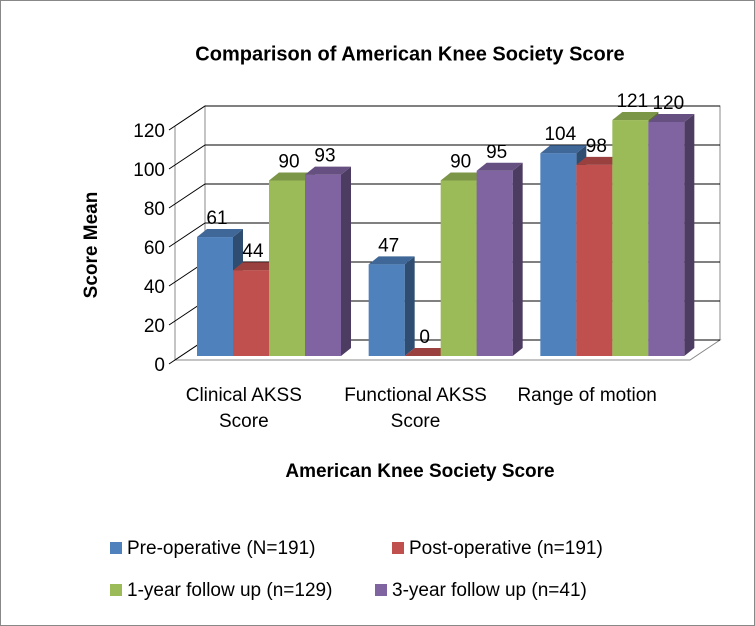 This screenshot has height=626, width=755. Describe the element at coordinates (154, 287) in the screenshot. I see `y-tick-label: 40` at that location.